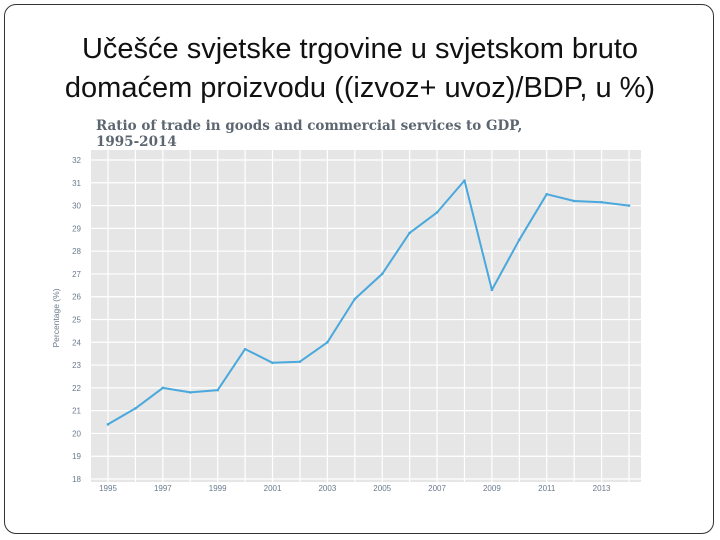 The width and height of the screenshot is (720, 540). What do you see at coordinates (327, 488) in the screenshot?
I see `x-tick-label: 2003` at bounding box center [327, 488].